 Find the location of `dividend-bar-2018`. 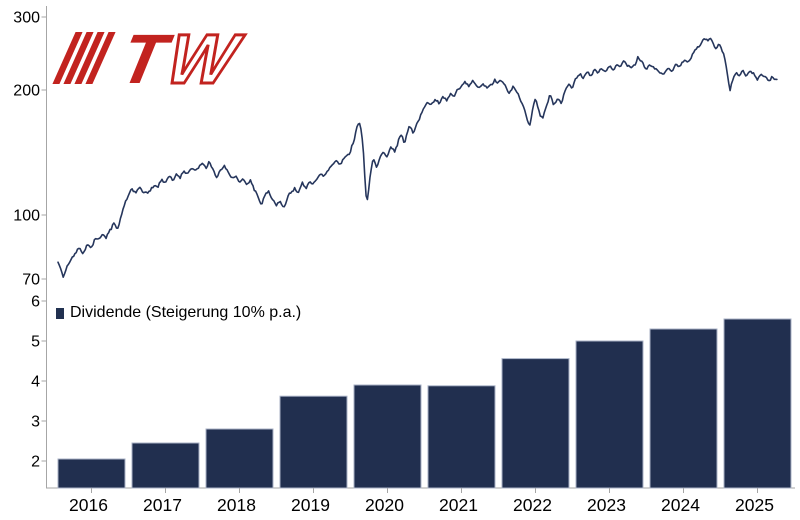

dividend-bar-2018 is located at coordinates (239, 458).